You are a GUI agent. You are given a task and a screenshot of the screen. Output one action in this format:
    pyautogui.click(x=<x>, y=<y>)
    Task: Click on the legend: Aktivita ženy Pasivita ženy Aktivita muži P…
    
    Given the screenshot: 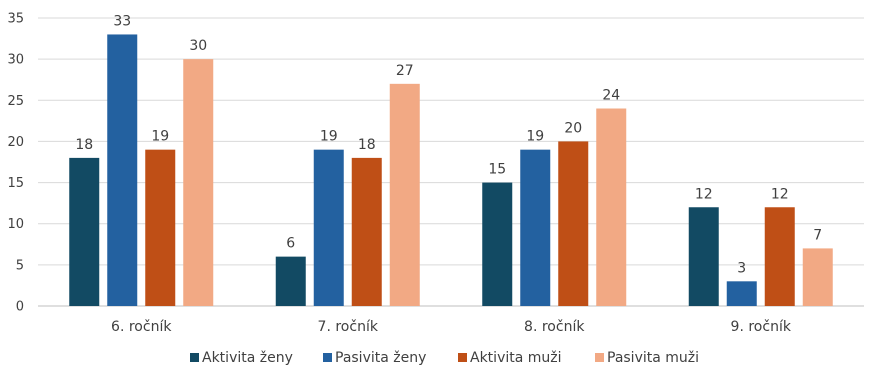 What is the action you would take?
    pyautogui.click(x=444, y=358)
    